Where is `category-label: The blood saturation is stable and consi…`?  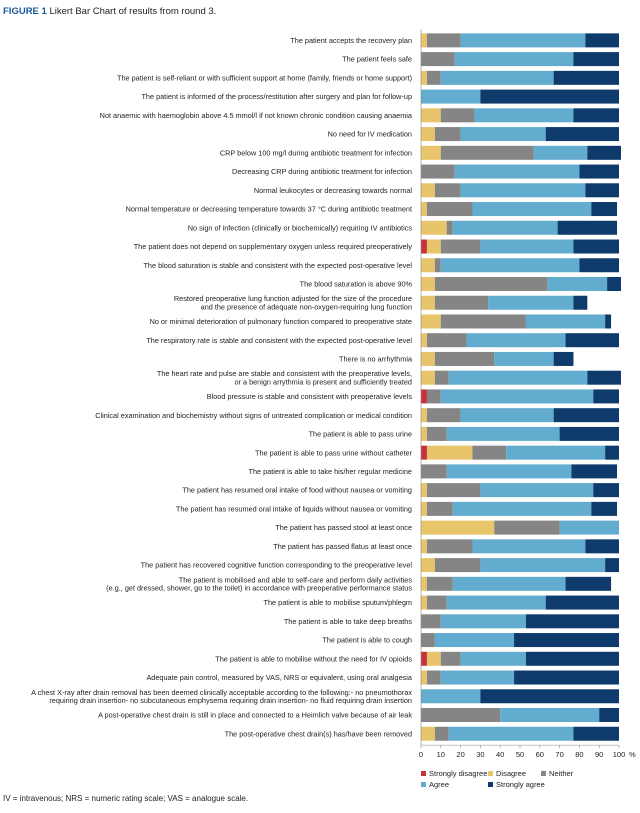 category-label: The blood saturation is stable and consi… is located at coordinates (277, 265).